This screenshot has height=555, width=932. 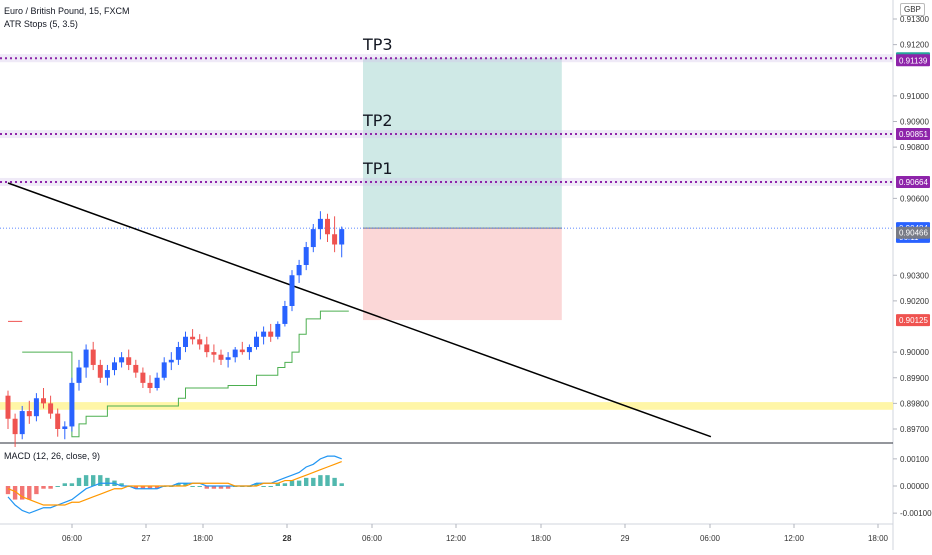 What do you see at coordinates (912, 9) in the screenshot?
I see `currency-button: GBP` at bounding box center [912, 9].